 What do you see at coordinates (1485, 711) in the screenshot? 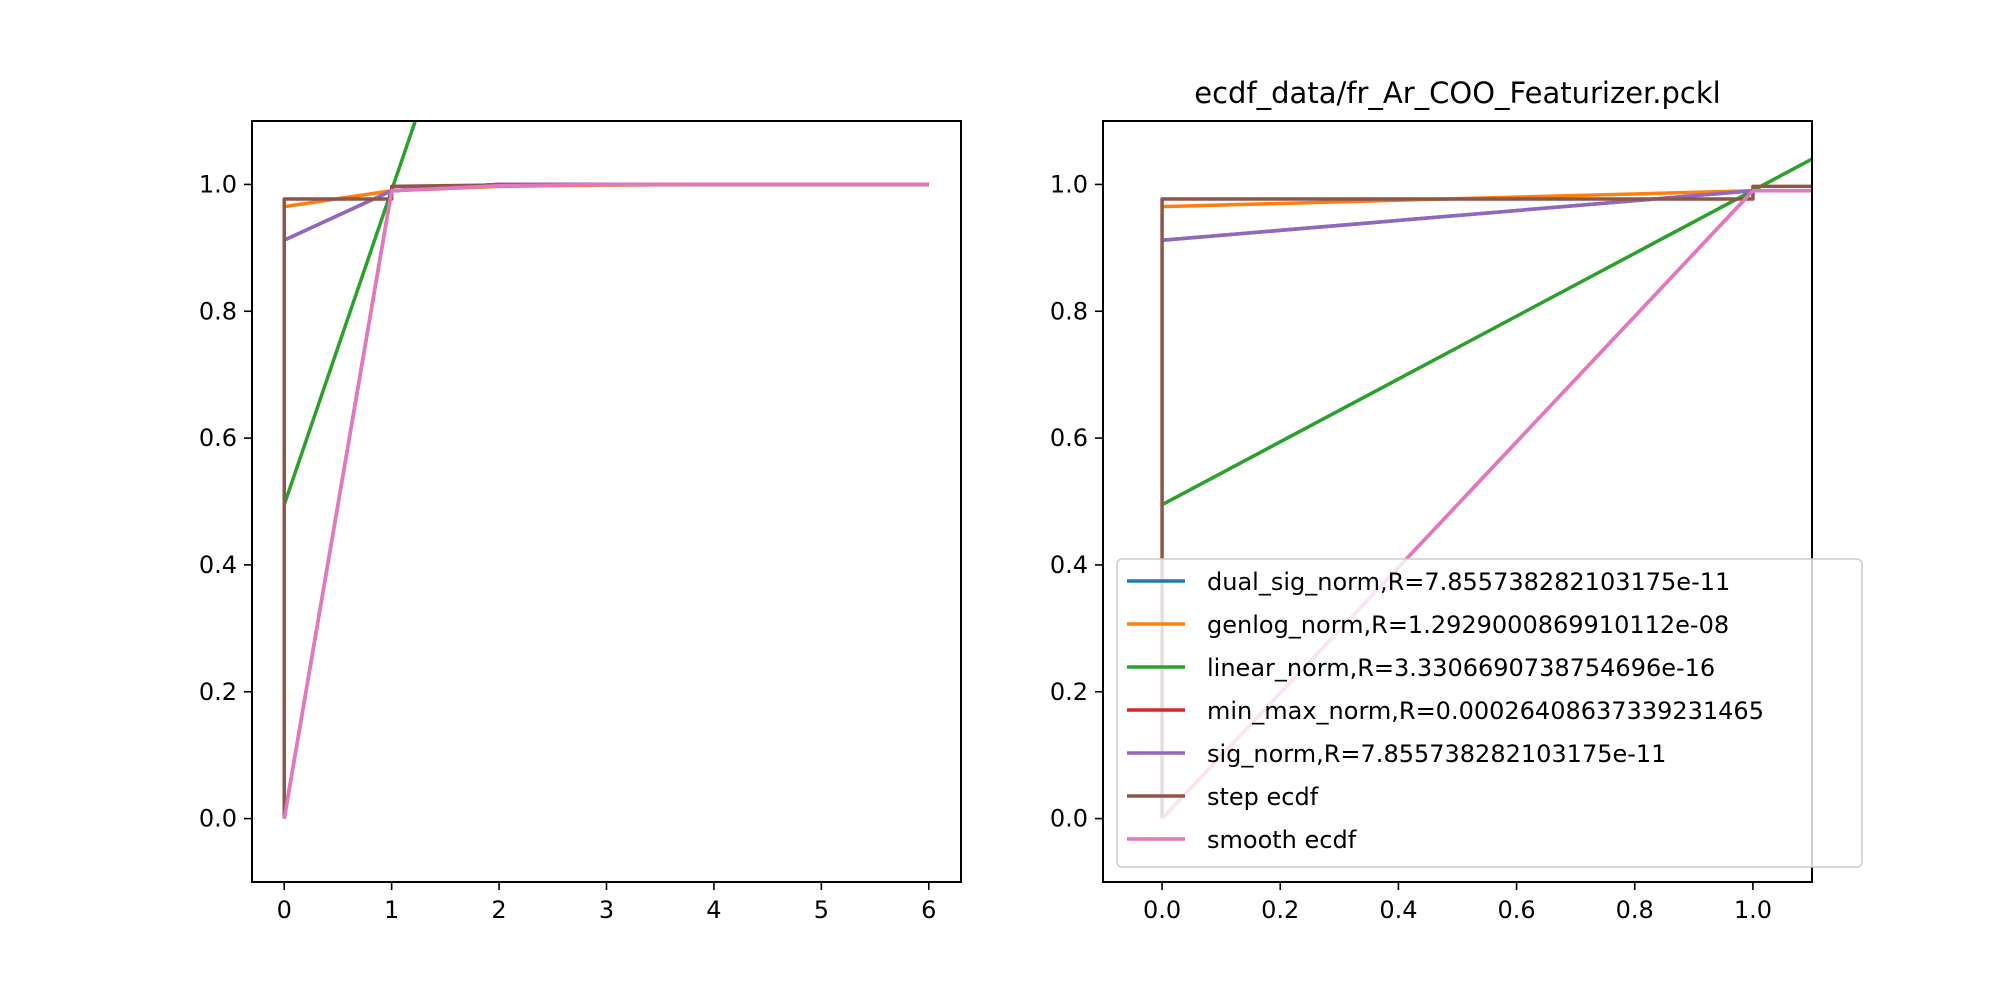
I see `right-legend-label: min_max_norm,R=0.00026408637339231465` at bounding box center [1485, 711].